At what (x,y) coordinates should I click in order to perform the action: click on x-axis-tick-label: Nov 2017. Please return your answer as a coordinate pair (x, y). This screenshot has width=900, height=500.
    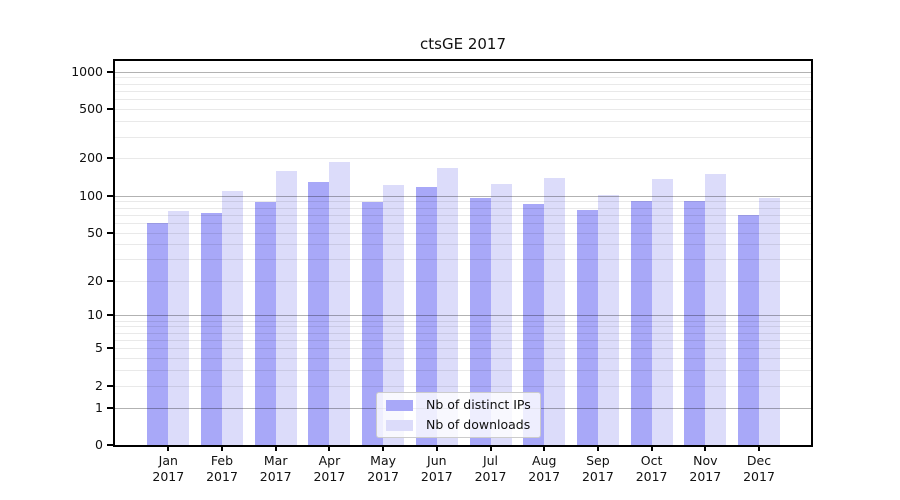
    Looking at the image, I should click on (705, 468).